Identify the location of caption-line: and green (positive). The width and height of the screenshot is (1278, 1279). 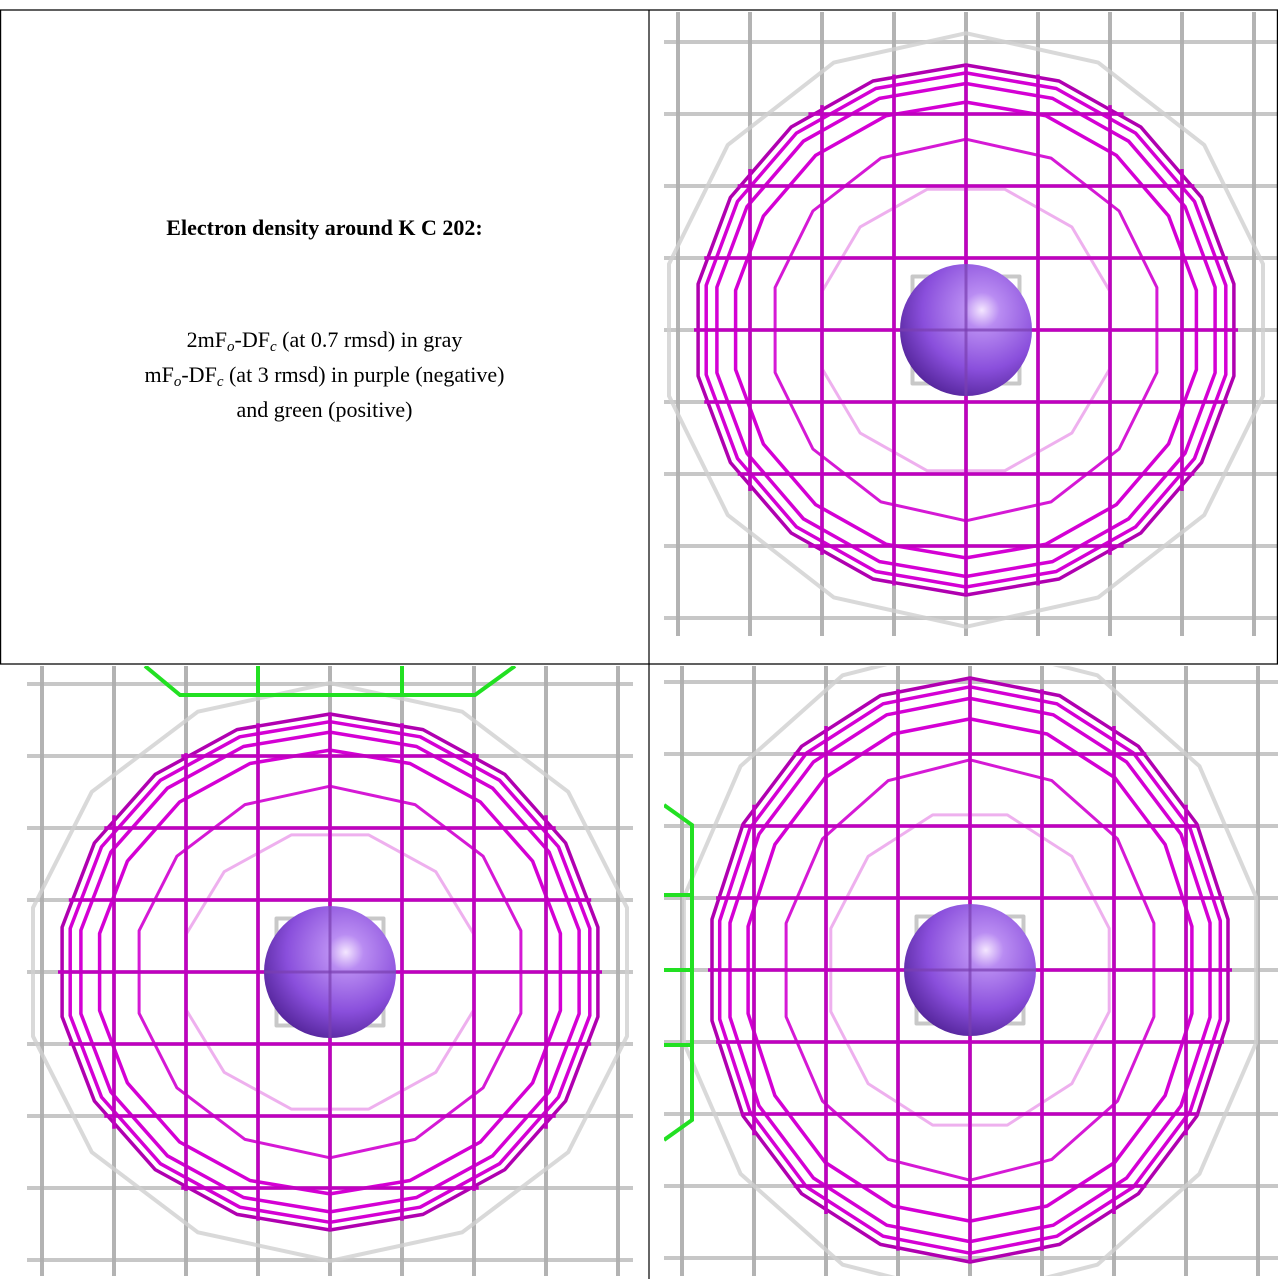
(324, 409).